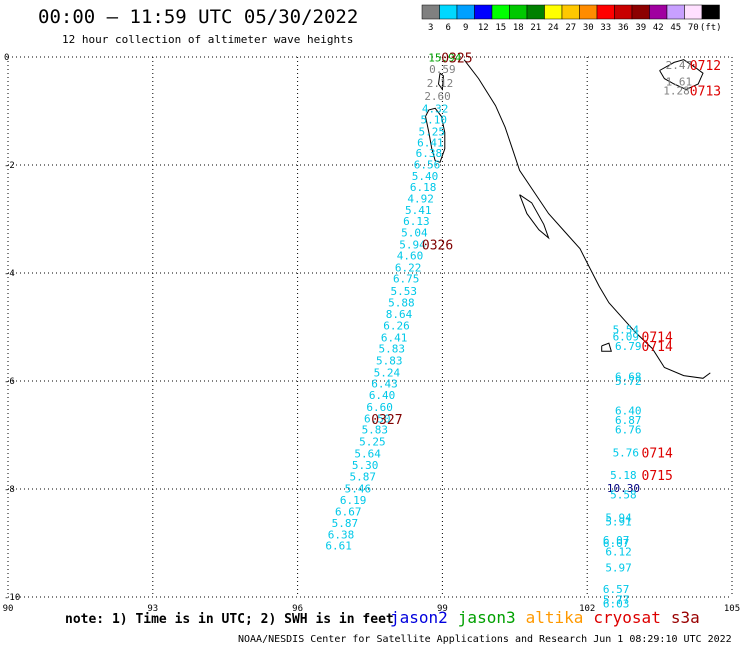  Describe the element at coordinates (675, 28) in the screenshot. I see `colorbar-label: 45` at that location.